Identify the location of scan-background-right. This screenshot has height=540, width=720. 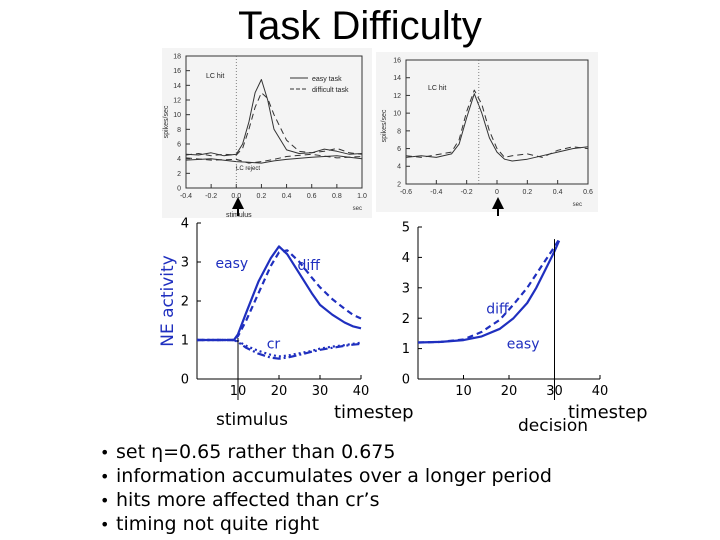
(487, 132).